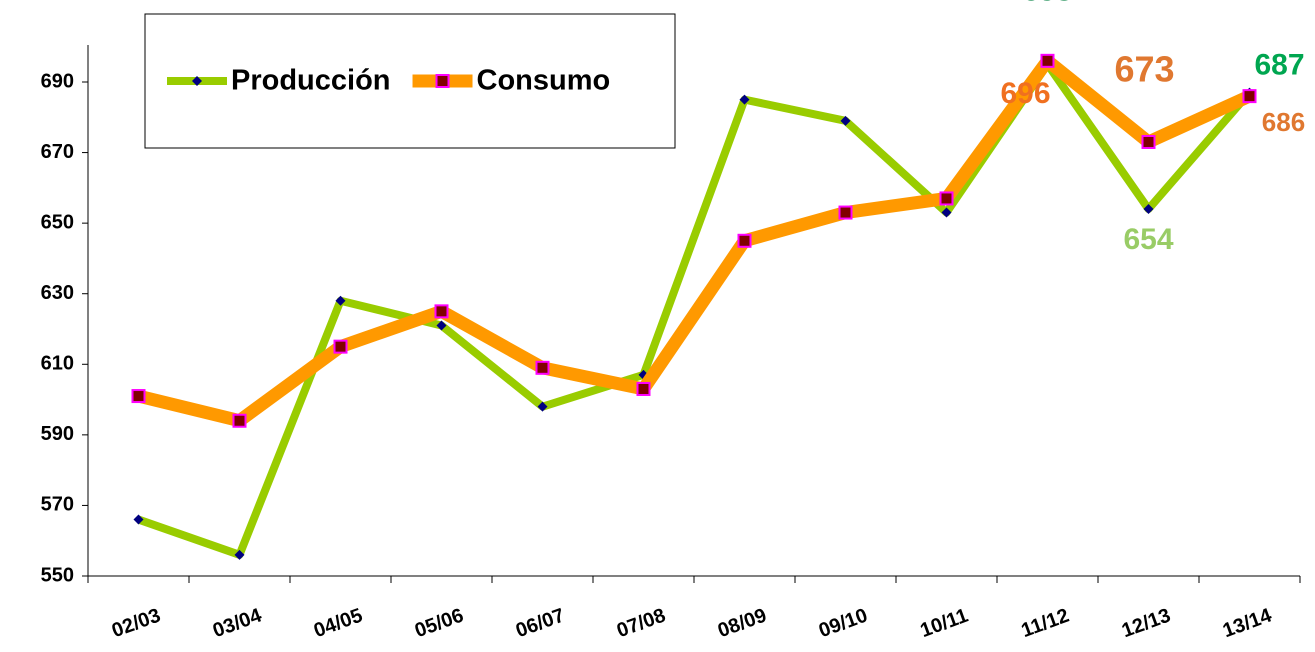 This screenshot has height=652, width=1315. I want to click on x-tick-label: 09/10, so click(843, 623).